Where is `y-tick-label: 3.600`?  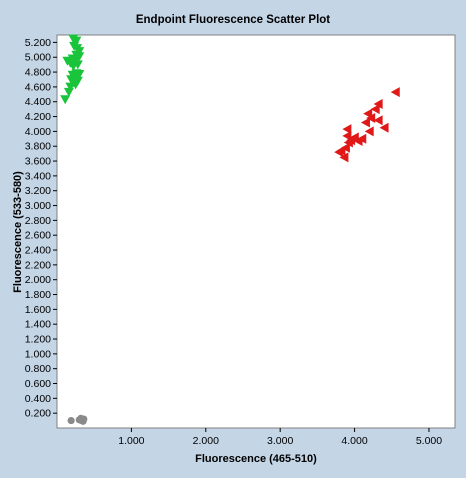 y-tick-label: 3.600 is located at coordinates (38, 162).